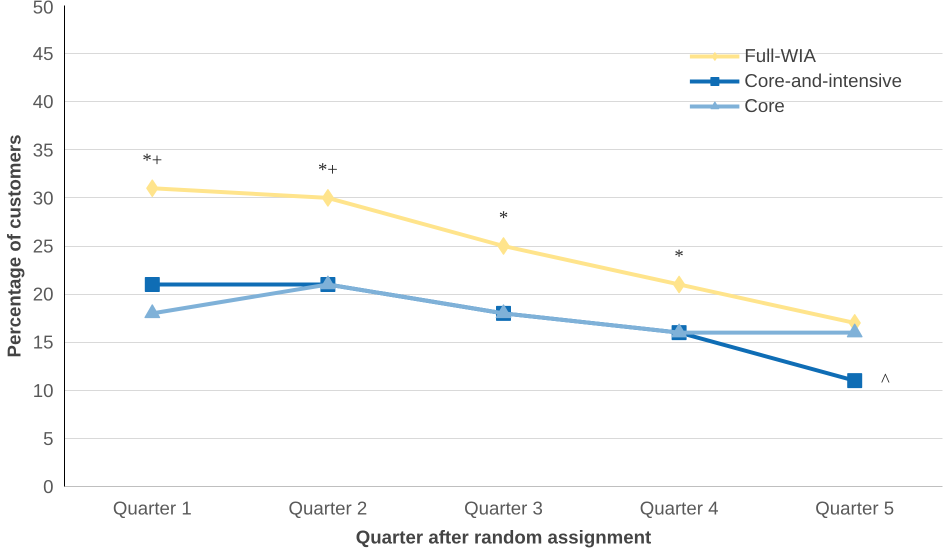  What do you see at coordinates (823, 81) in the screenshot?
I see `legend-label: Core-and-intensive` at bounding box center [823, 81].